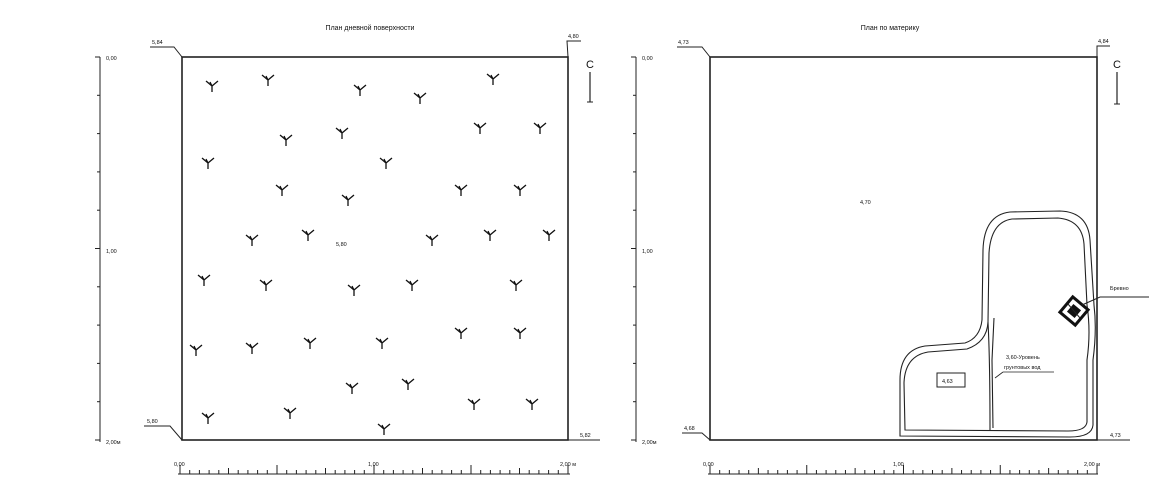 This screenshot has height=480, width=1149. I want to click on left-corner-leader-bl, so click(163, 433).